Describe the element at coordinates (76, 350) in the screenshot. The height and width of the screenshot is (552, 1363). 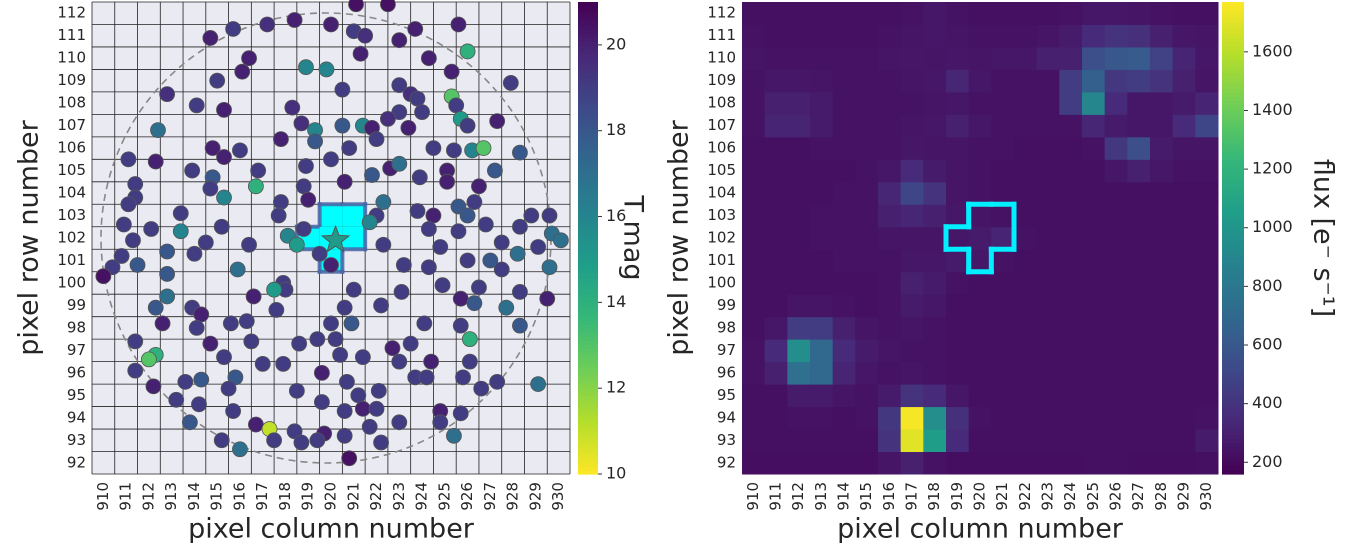
I see `y-tick-label: 97` at that location.